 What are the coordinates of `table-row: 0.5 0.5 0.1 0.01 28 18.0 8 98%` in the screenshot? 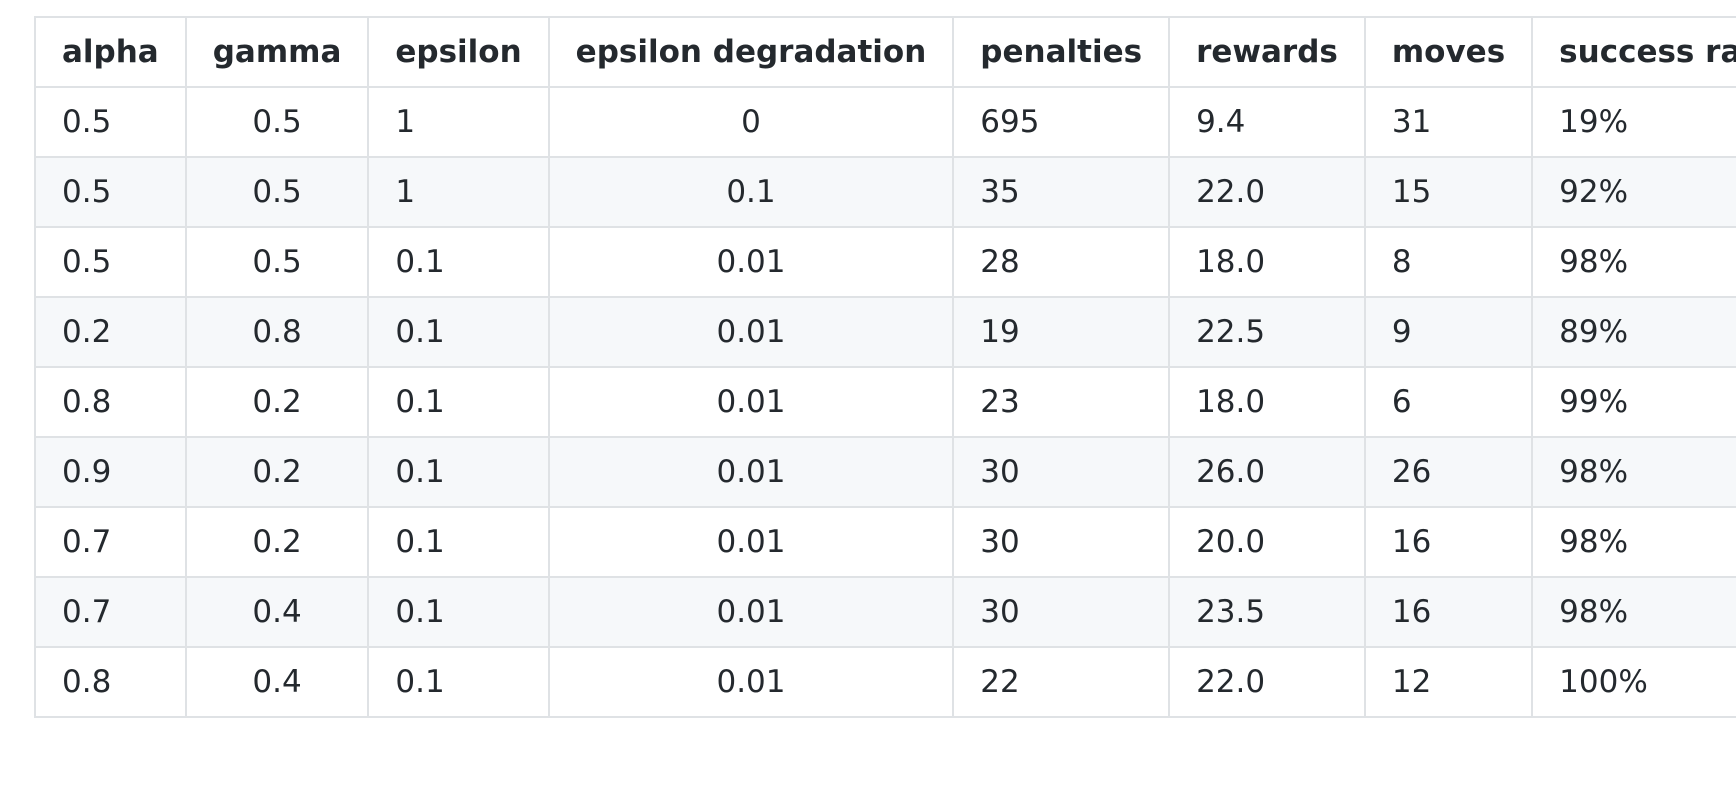 It's located at (885, 262).